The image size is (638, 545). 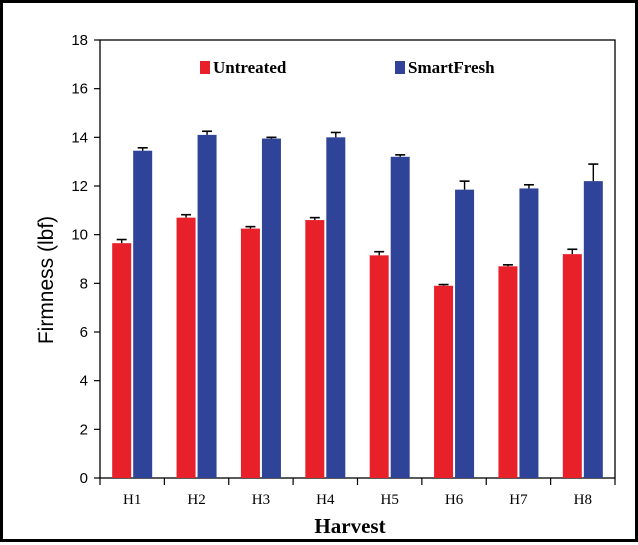 What do you see at coordinates (79, 137) in the screenshot?
I see `y-tick-label: 14` at bounding box center [79, 137].